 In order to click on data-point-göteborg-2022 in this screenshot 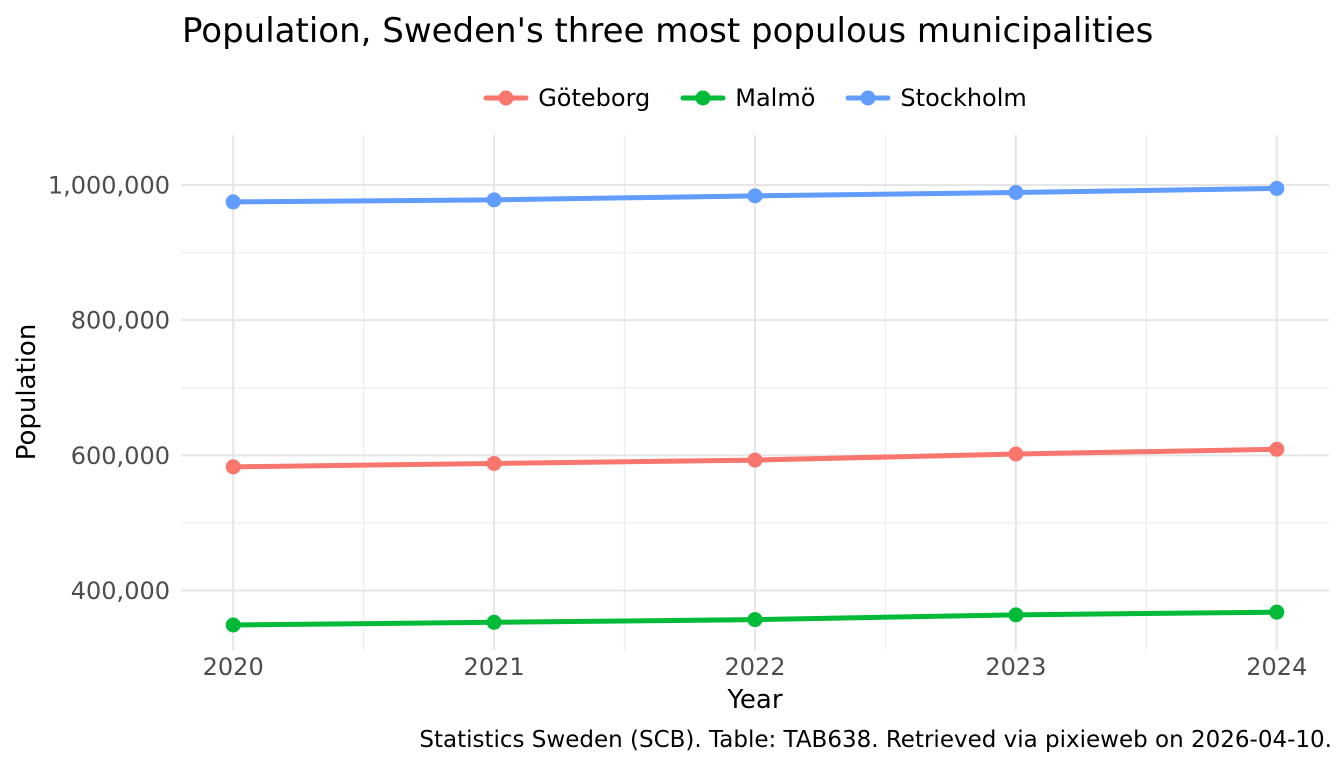, I will do `click(755, 460)`.